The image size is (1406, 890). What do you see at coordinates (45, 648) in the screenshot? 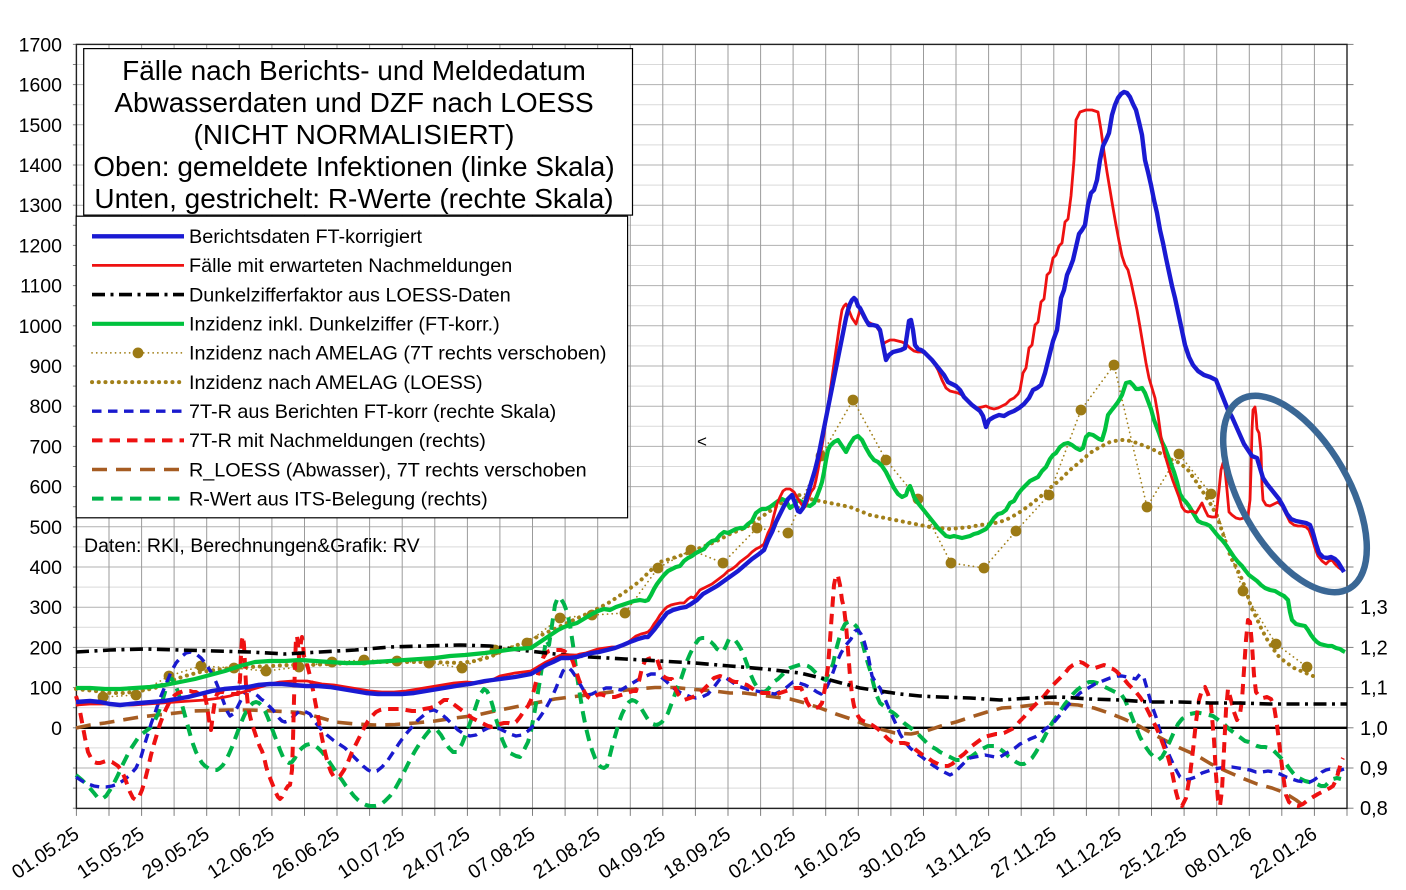
I see `svg-text: 200` at bounding box center [45, 648].